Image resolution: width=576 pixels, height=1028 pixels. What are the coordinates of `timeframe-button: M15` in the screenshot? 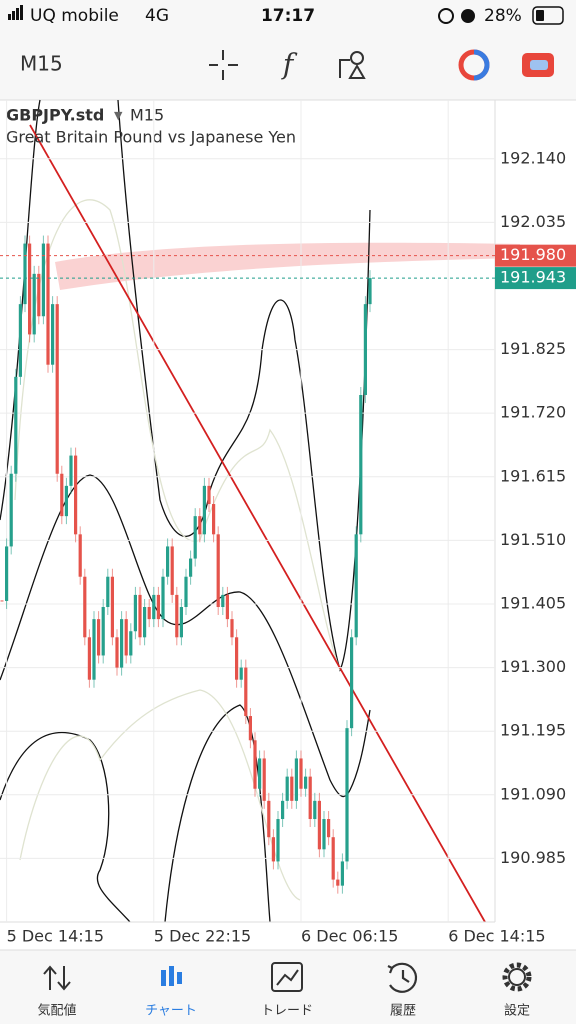 It's located at (41, 64).